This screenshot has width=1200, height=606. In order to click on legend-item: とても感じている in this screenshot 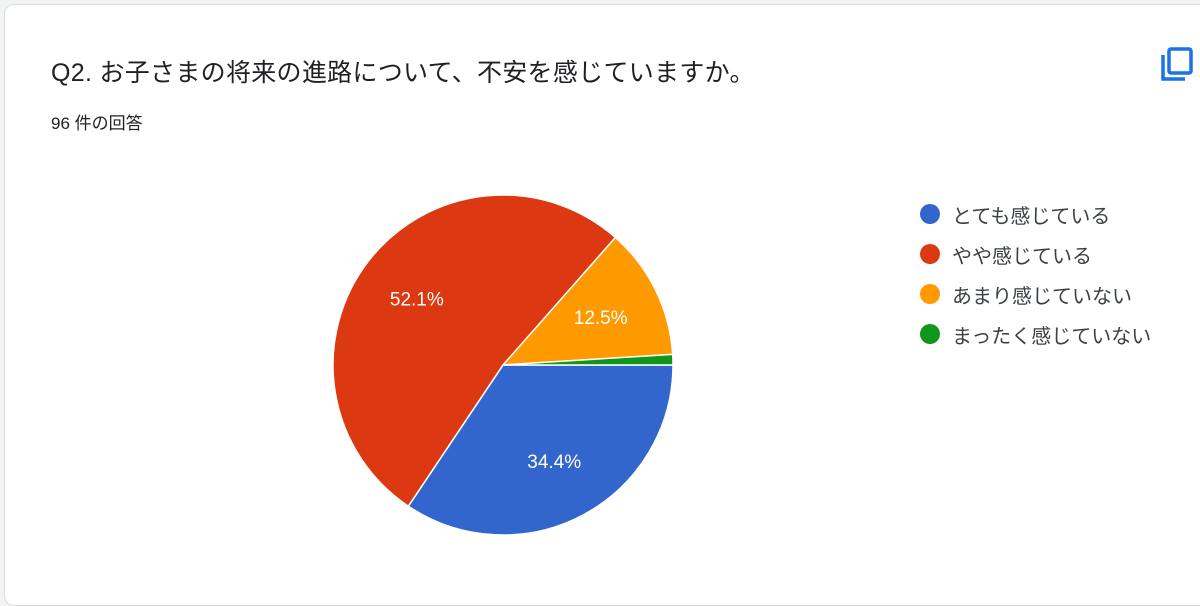, I will do `click(1035, 214)`.